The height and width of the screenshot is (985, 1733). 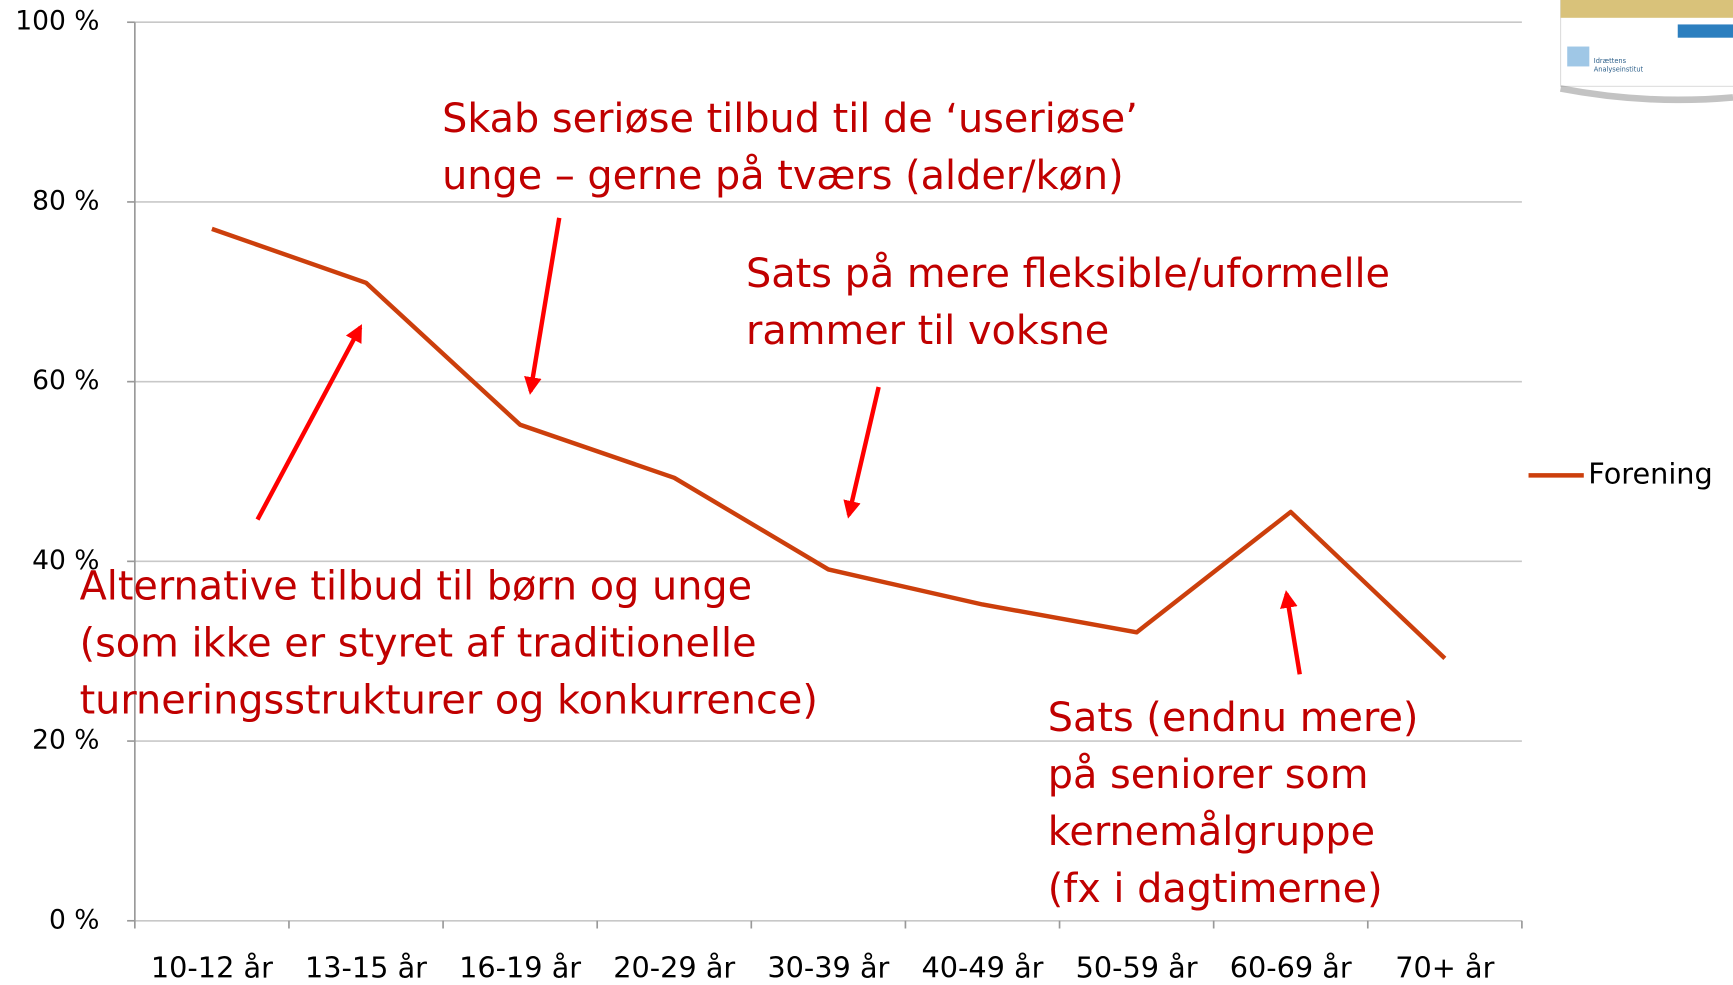 I want to click on annotation: Sats på mere fleksible/uformelle, so click(x=1068, y=274).